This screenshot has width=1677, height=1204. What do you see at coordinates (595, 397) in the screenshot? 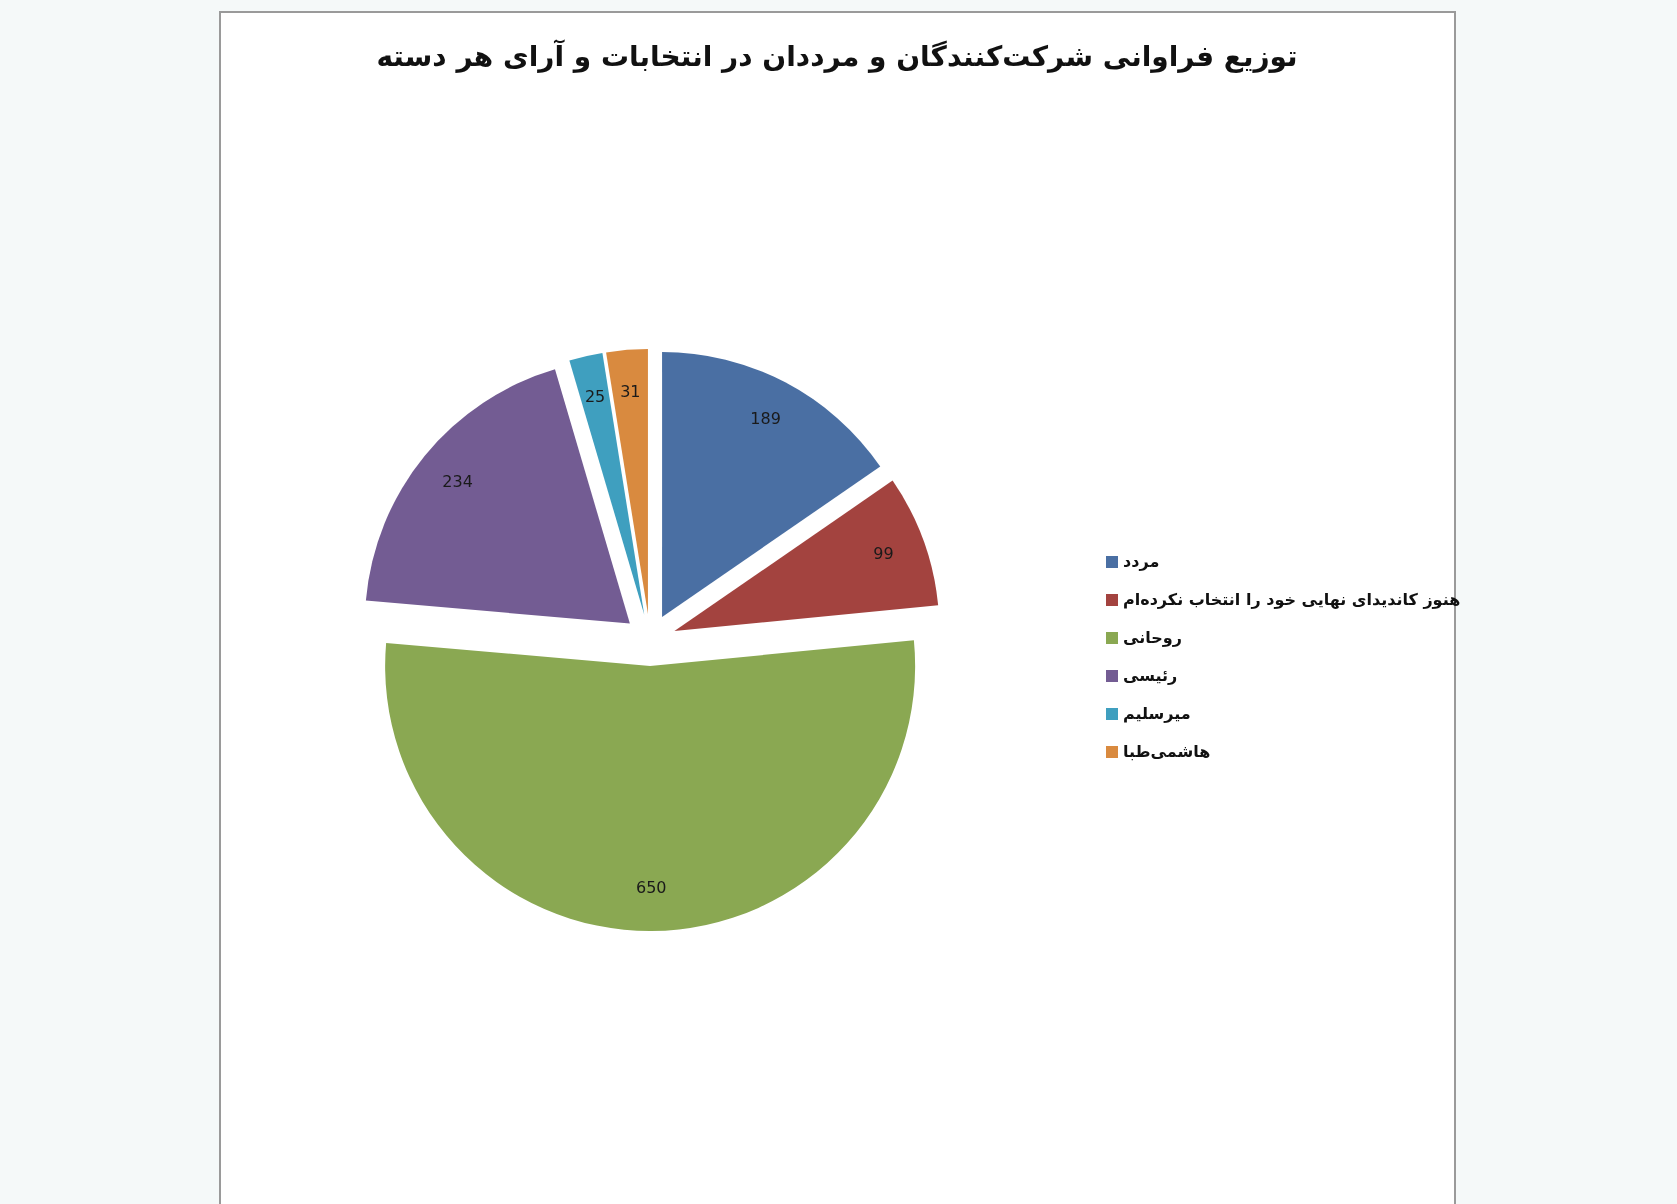
I see `data-label: 25` at bounding box center [595, 397].